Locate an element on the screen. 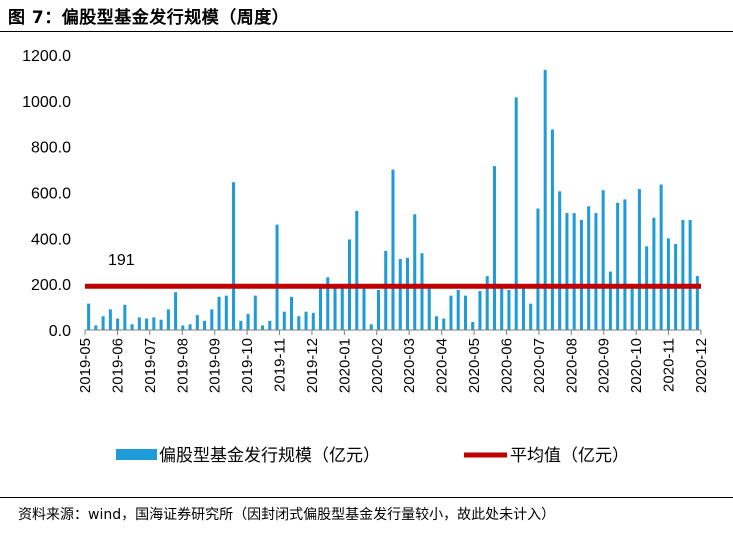  x-tick-label: 2020-07 is located at coordinates (539, 365).